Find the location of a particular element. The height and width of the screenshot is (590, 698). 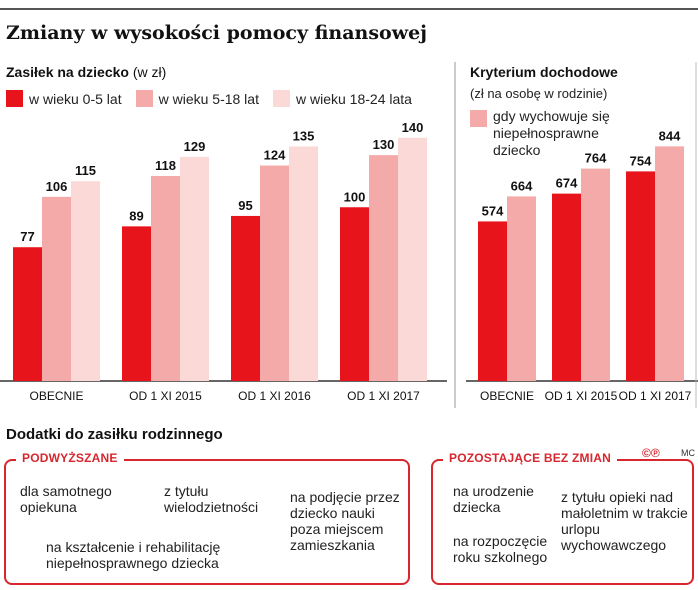

left-value-label-3-1: 130 is located at coordinates (384, 144).